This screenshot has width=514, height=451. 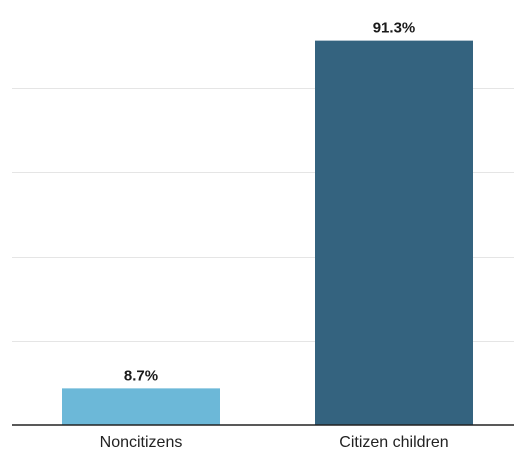 I want to click on value-label: 8.7%, so click(x=141, y=375).